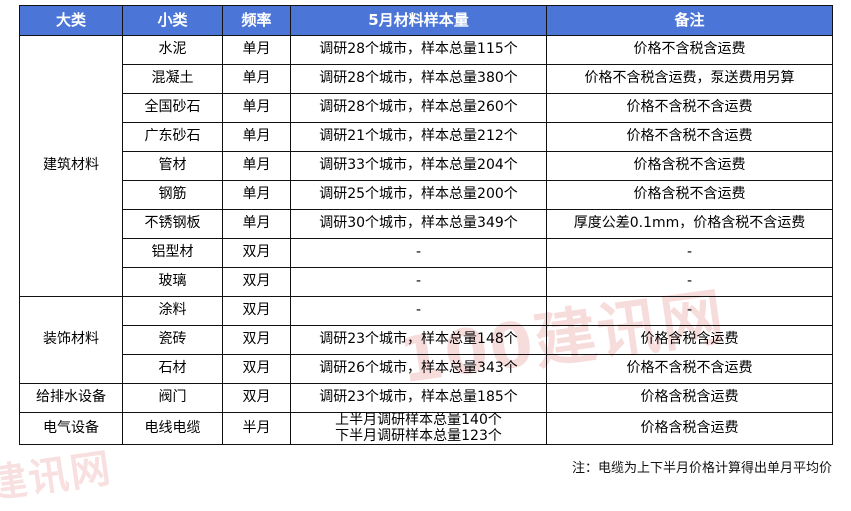  Describe the element at coordinates (172, 253) in the screenshot. I see `subcategory-cell: 铝型材` at that location.